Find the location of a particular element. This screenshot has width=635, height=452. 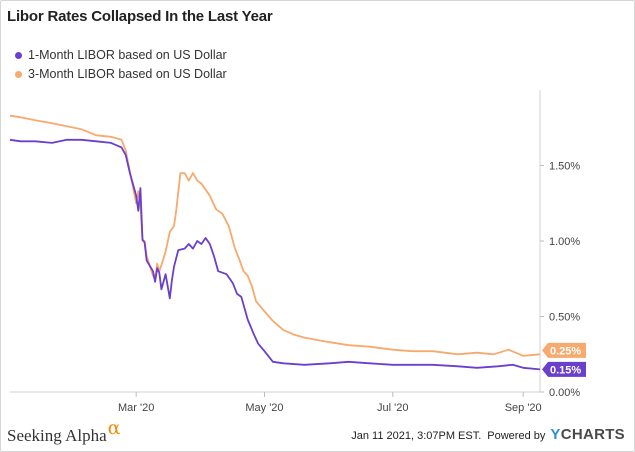

seeking-alpha-logo: Seeking Alphaα is located at coordinates (63, 431).